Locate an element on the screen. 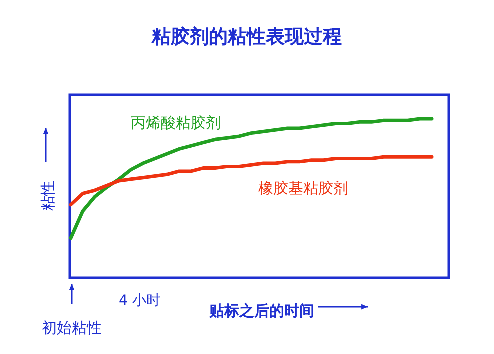  series-label: 橡胶基粘胶剂 is located at coordinates (303, 189).